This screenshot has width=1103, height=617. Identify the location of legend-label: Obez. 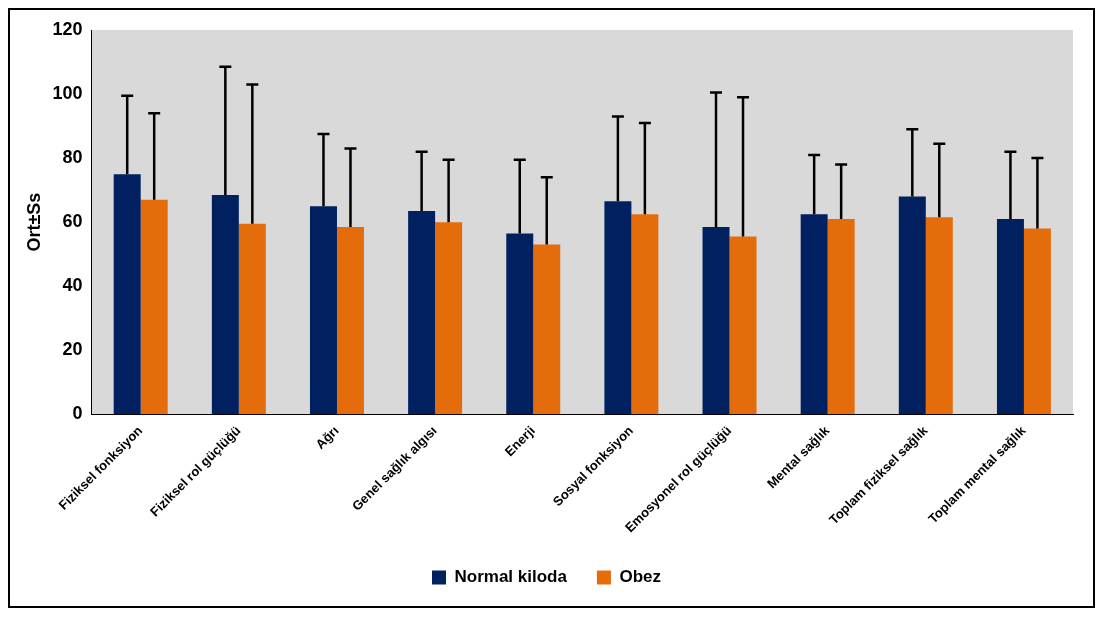
(640, 577).